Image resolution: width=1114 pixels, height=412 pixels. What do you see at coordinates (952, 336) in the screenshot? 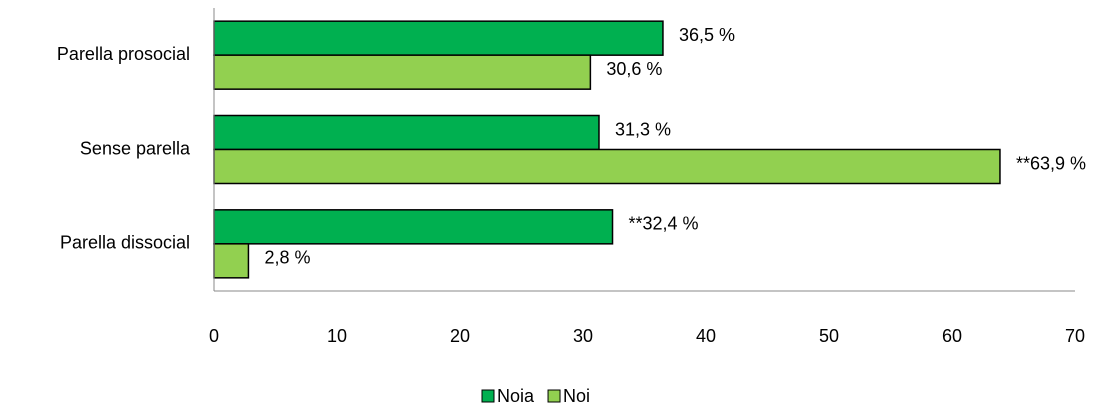
I see `x-tick-label: 60` at bounding box center [952, 336].